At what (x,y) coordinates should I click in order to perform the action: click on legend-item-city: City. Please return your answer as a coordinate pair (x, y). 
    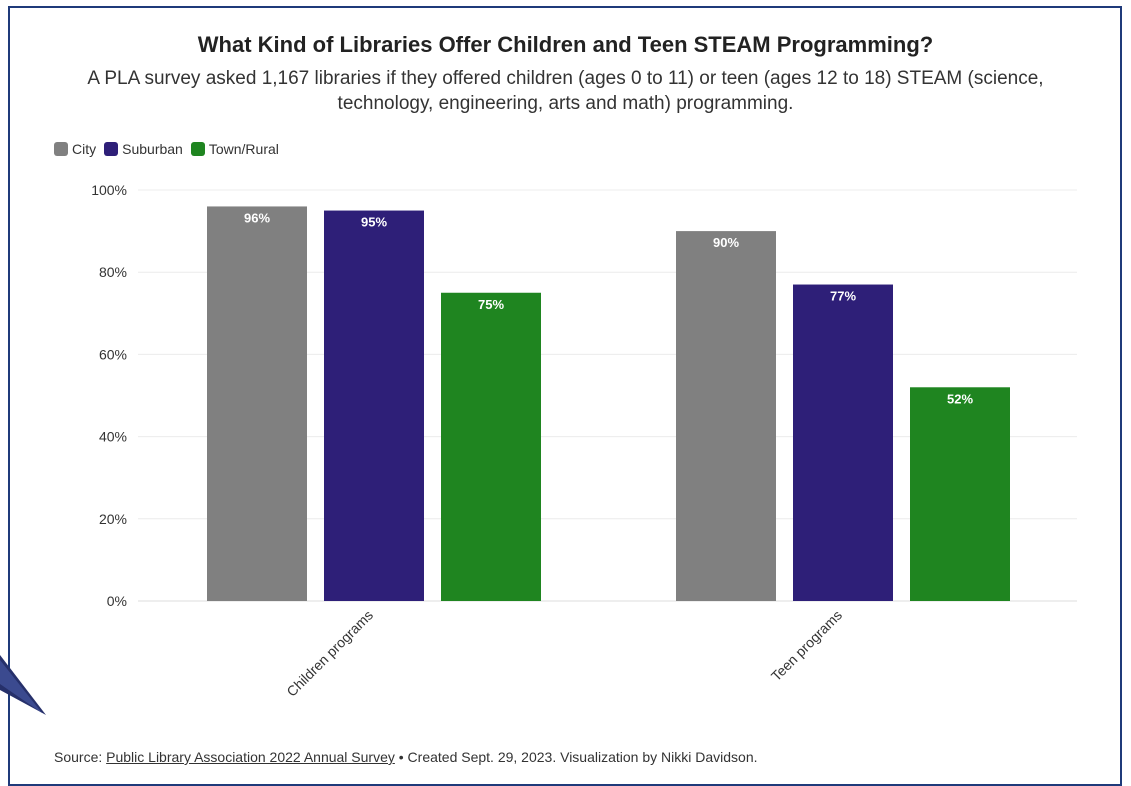
    Looking at the image, I should click on (75, 149).